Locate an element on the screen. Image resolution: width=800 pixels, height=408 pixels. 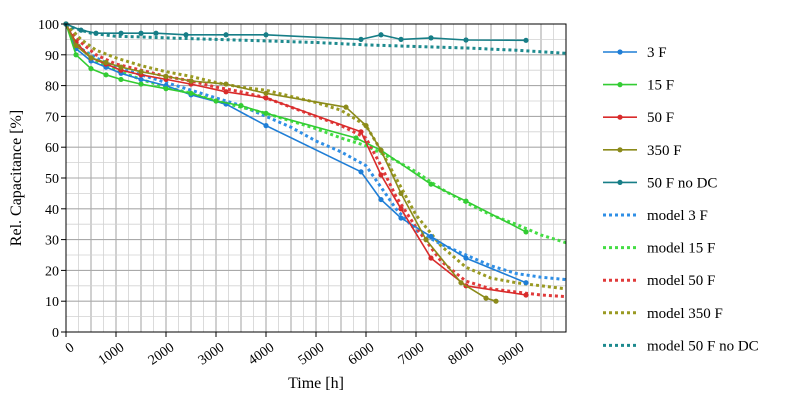
legend-item: 50 F is located at coordinates (638, 118).